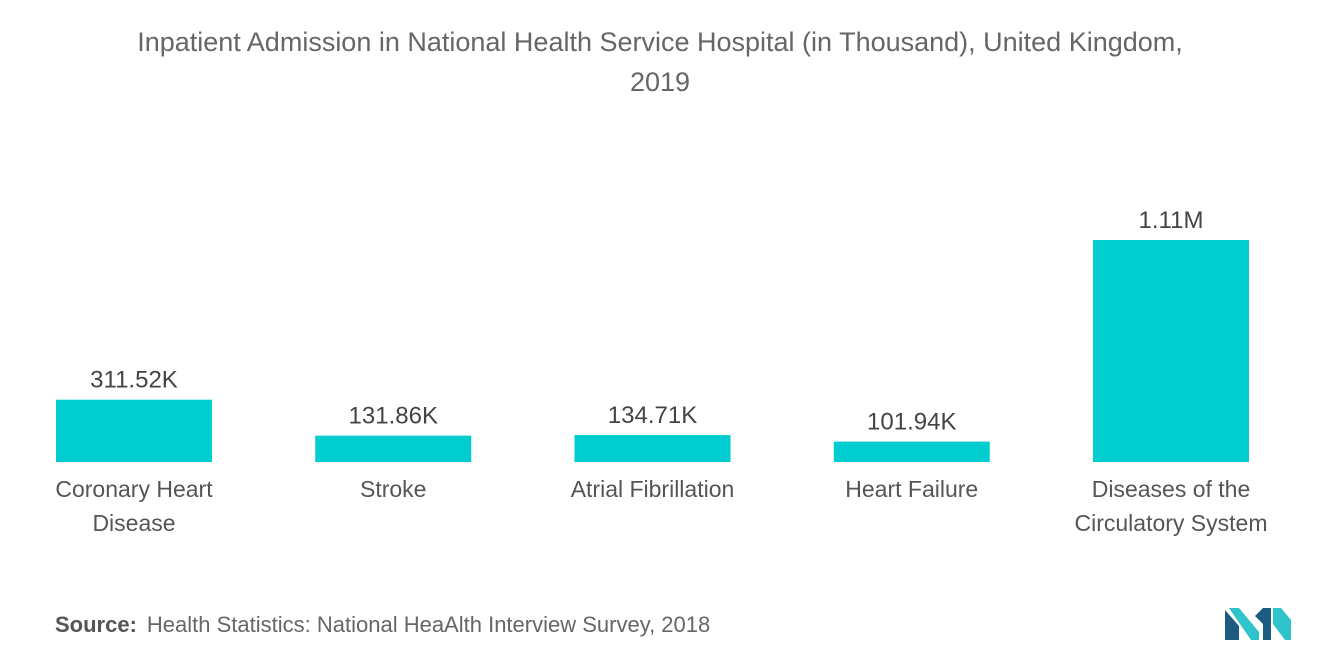 The height and width of the screenshot is (665, 1320). I want to click on brand-logo, so click(1258, 624).